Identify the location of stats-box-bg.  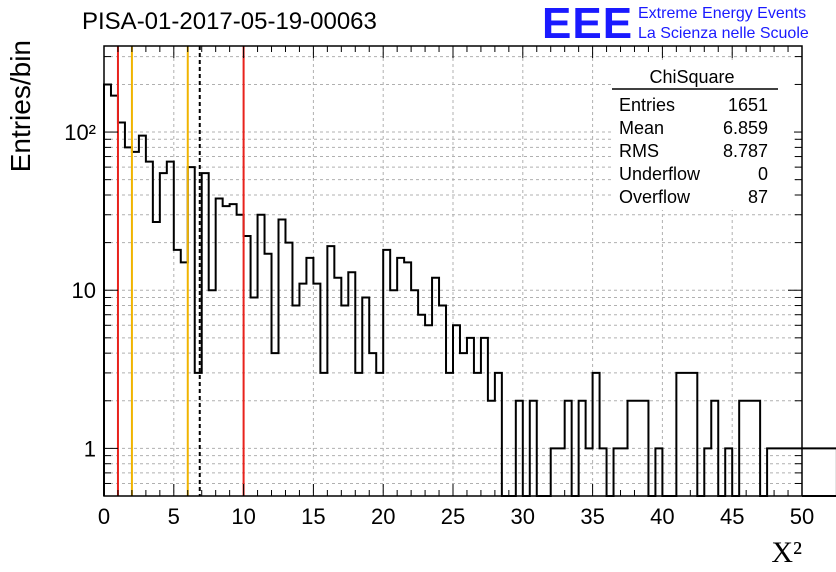
(703, 135).